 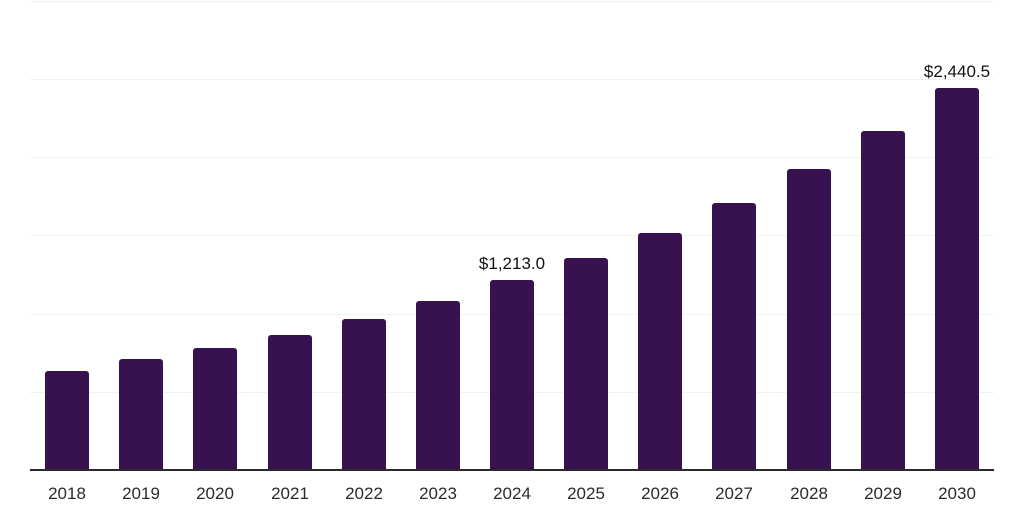 What do you see at coordinates (290, 493) in the screenshot?
I see `x-tick-label: 2021` at bounding box center [290, 493].